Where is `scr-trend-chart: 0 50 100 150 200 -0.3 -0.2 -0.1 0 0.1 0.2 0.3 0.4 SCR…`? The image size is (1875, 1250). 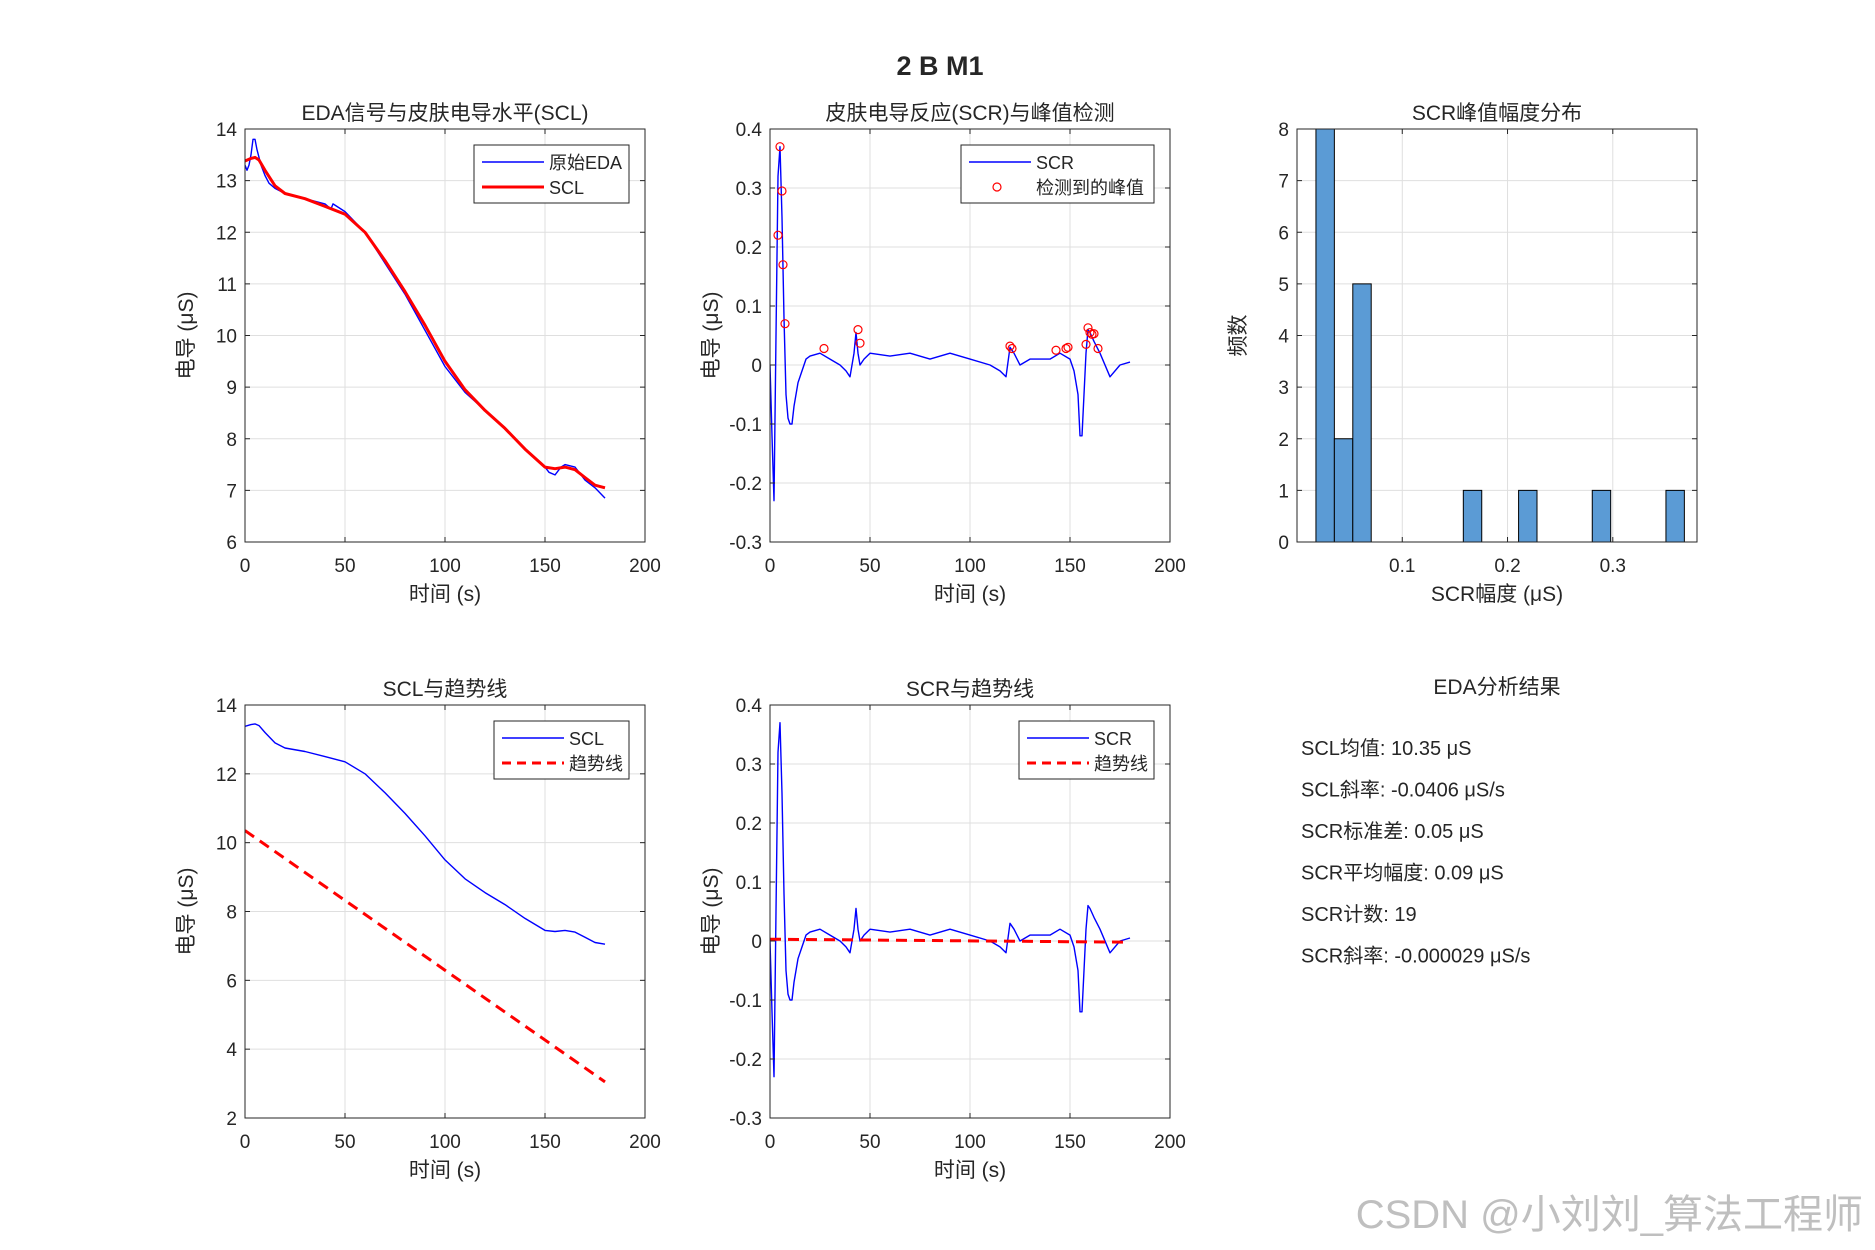 scr-trend-chart: 0 50 100 150 200 -0.3 -0.2 -0.1 0 0.1 0.2 0.3 0.4 SCR… is located at coordinates (943, 930).